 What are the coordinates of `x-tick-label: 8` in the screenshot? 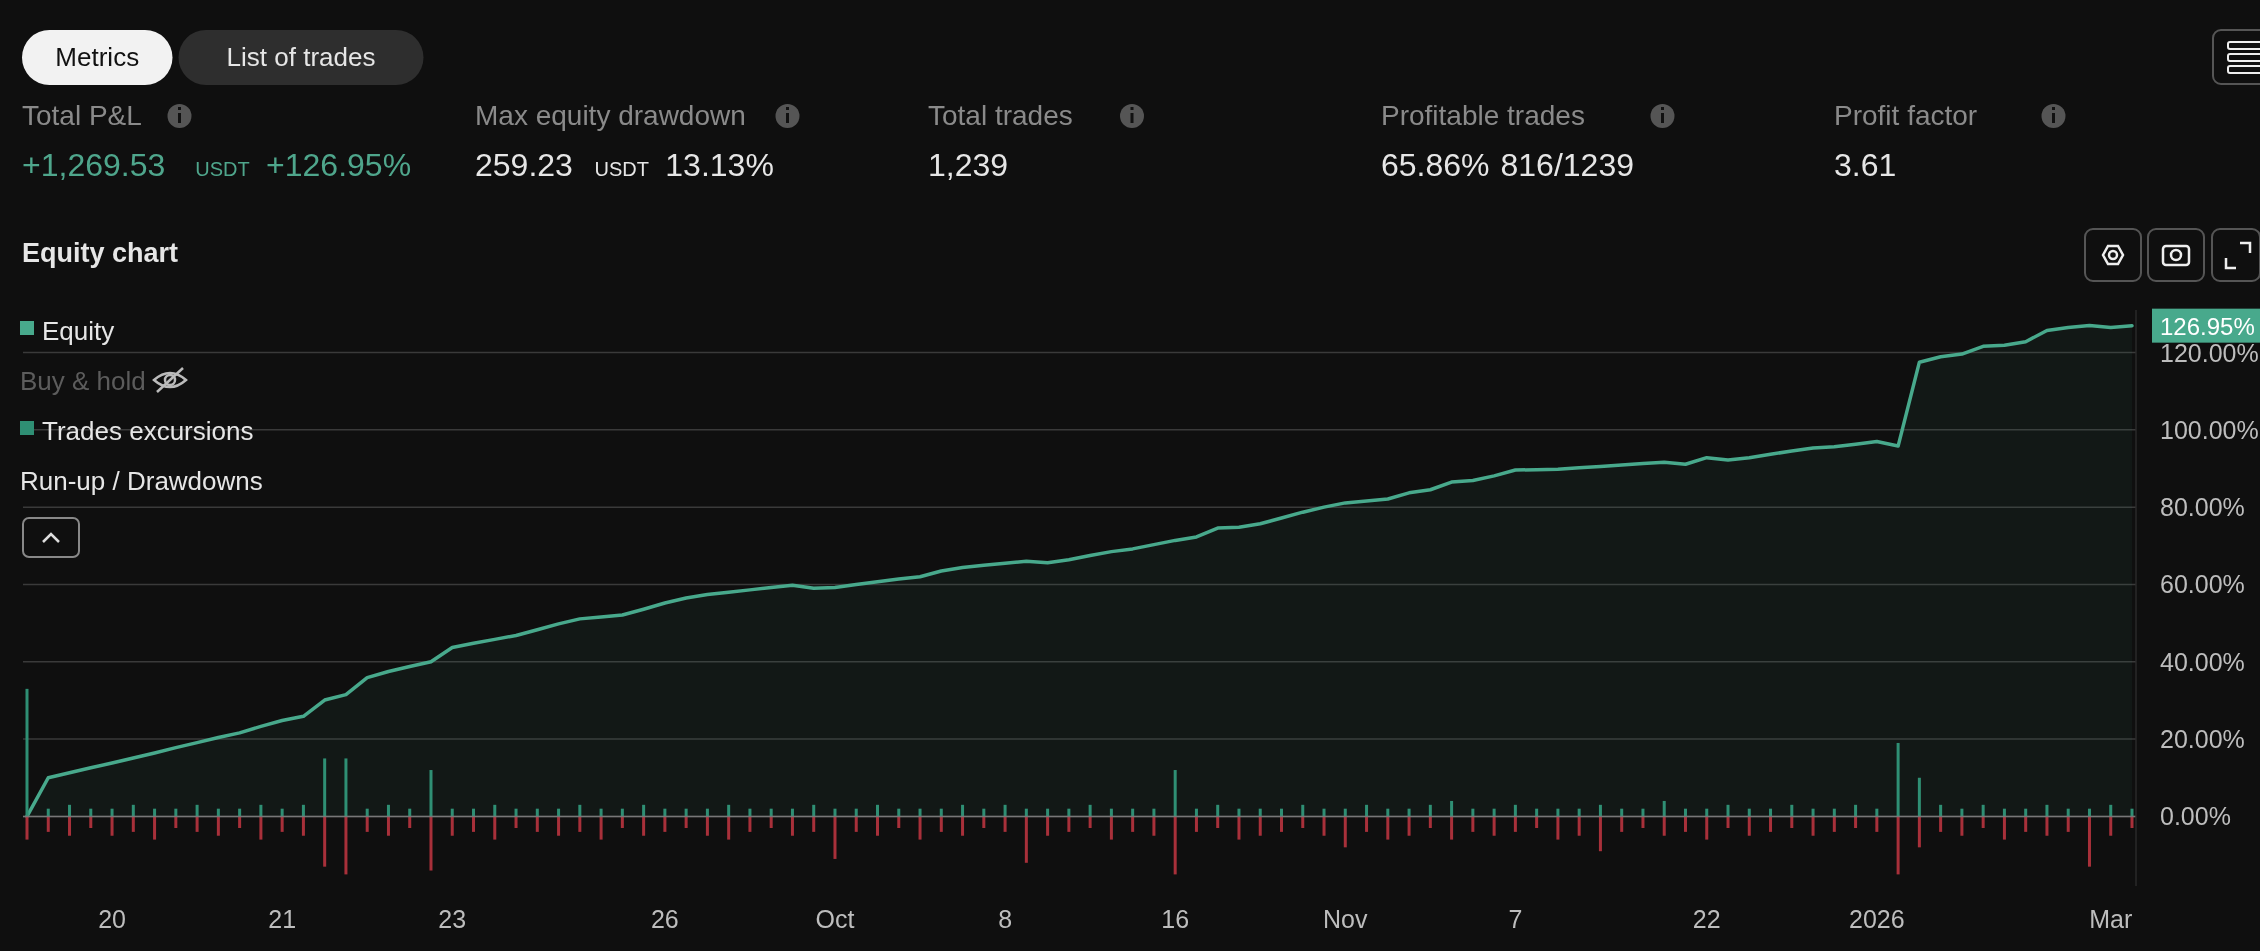 It's located at (1005, 919).